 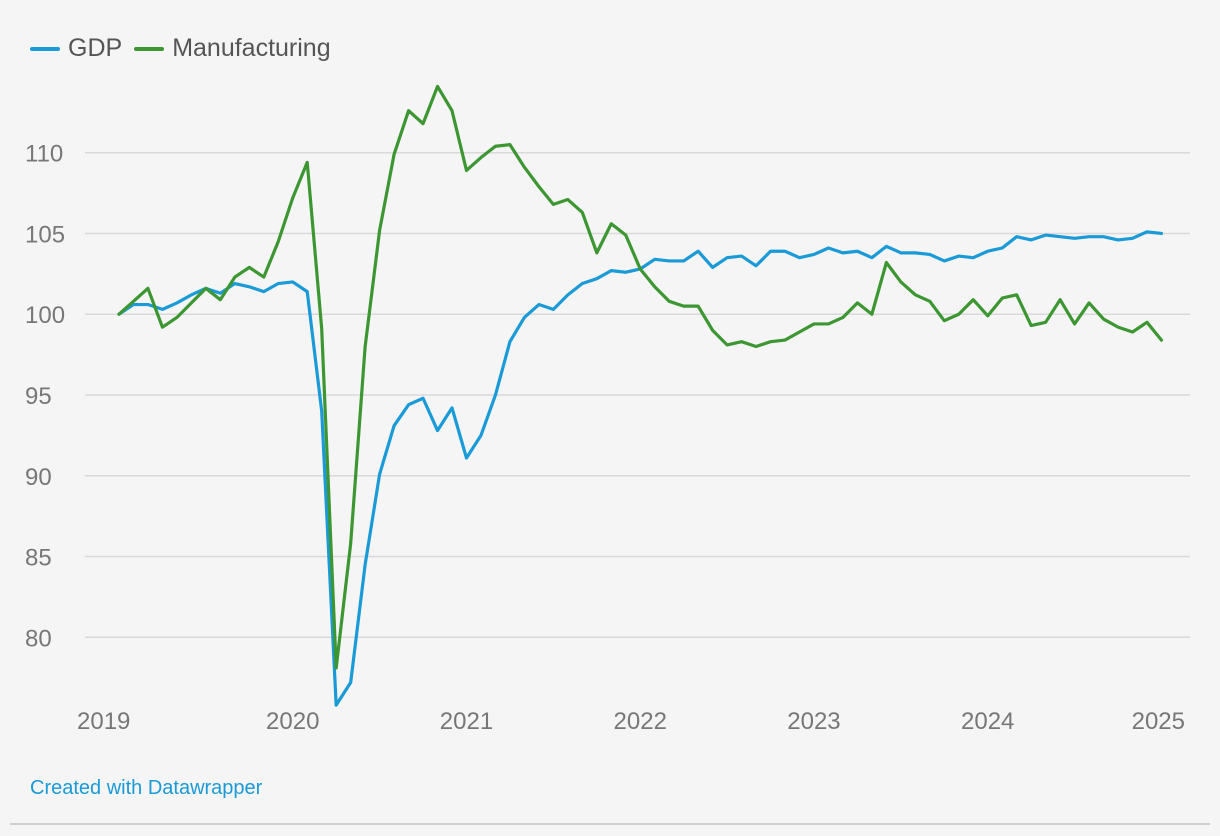 What do you see at coordinates (610, 824) in the screenshot?
I see `bottom-divider` at bounding box center [610, 824].